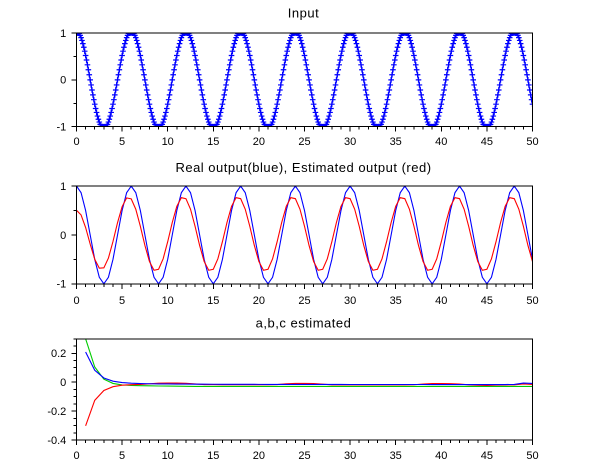 The image size is (610, 460). Describe the element at coordinates (56, 441) in the screenshot. I see `svg-text: -0.4` at that location.